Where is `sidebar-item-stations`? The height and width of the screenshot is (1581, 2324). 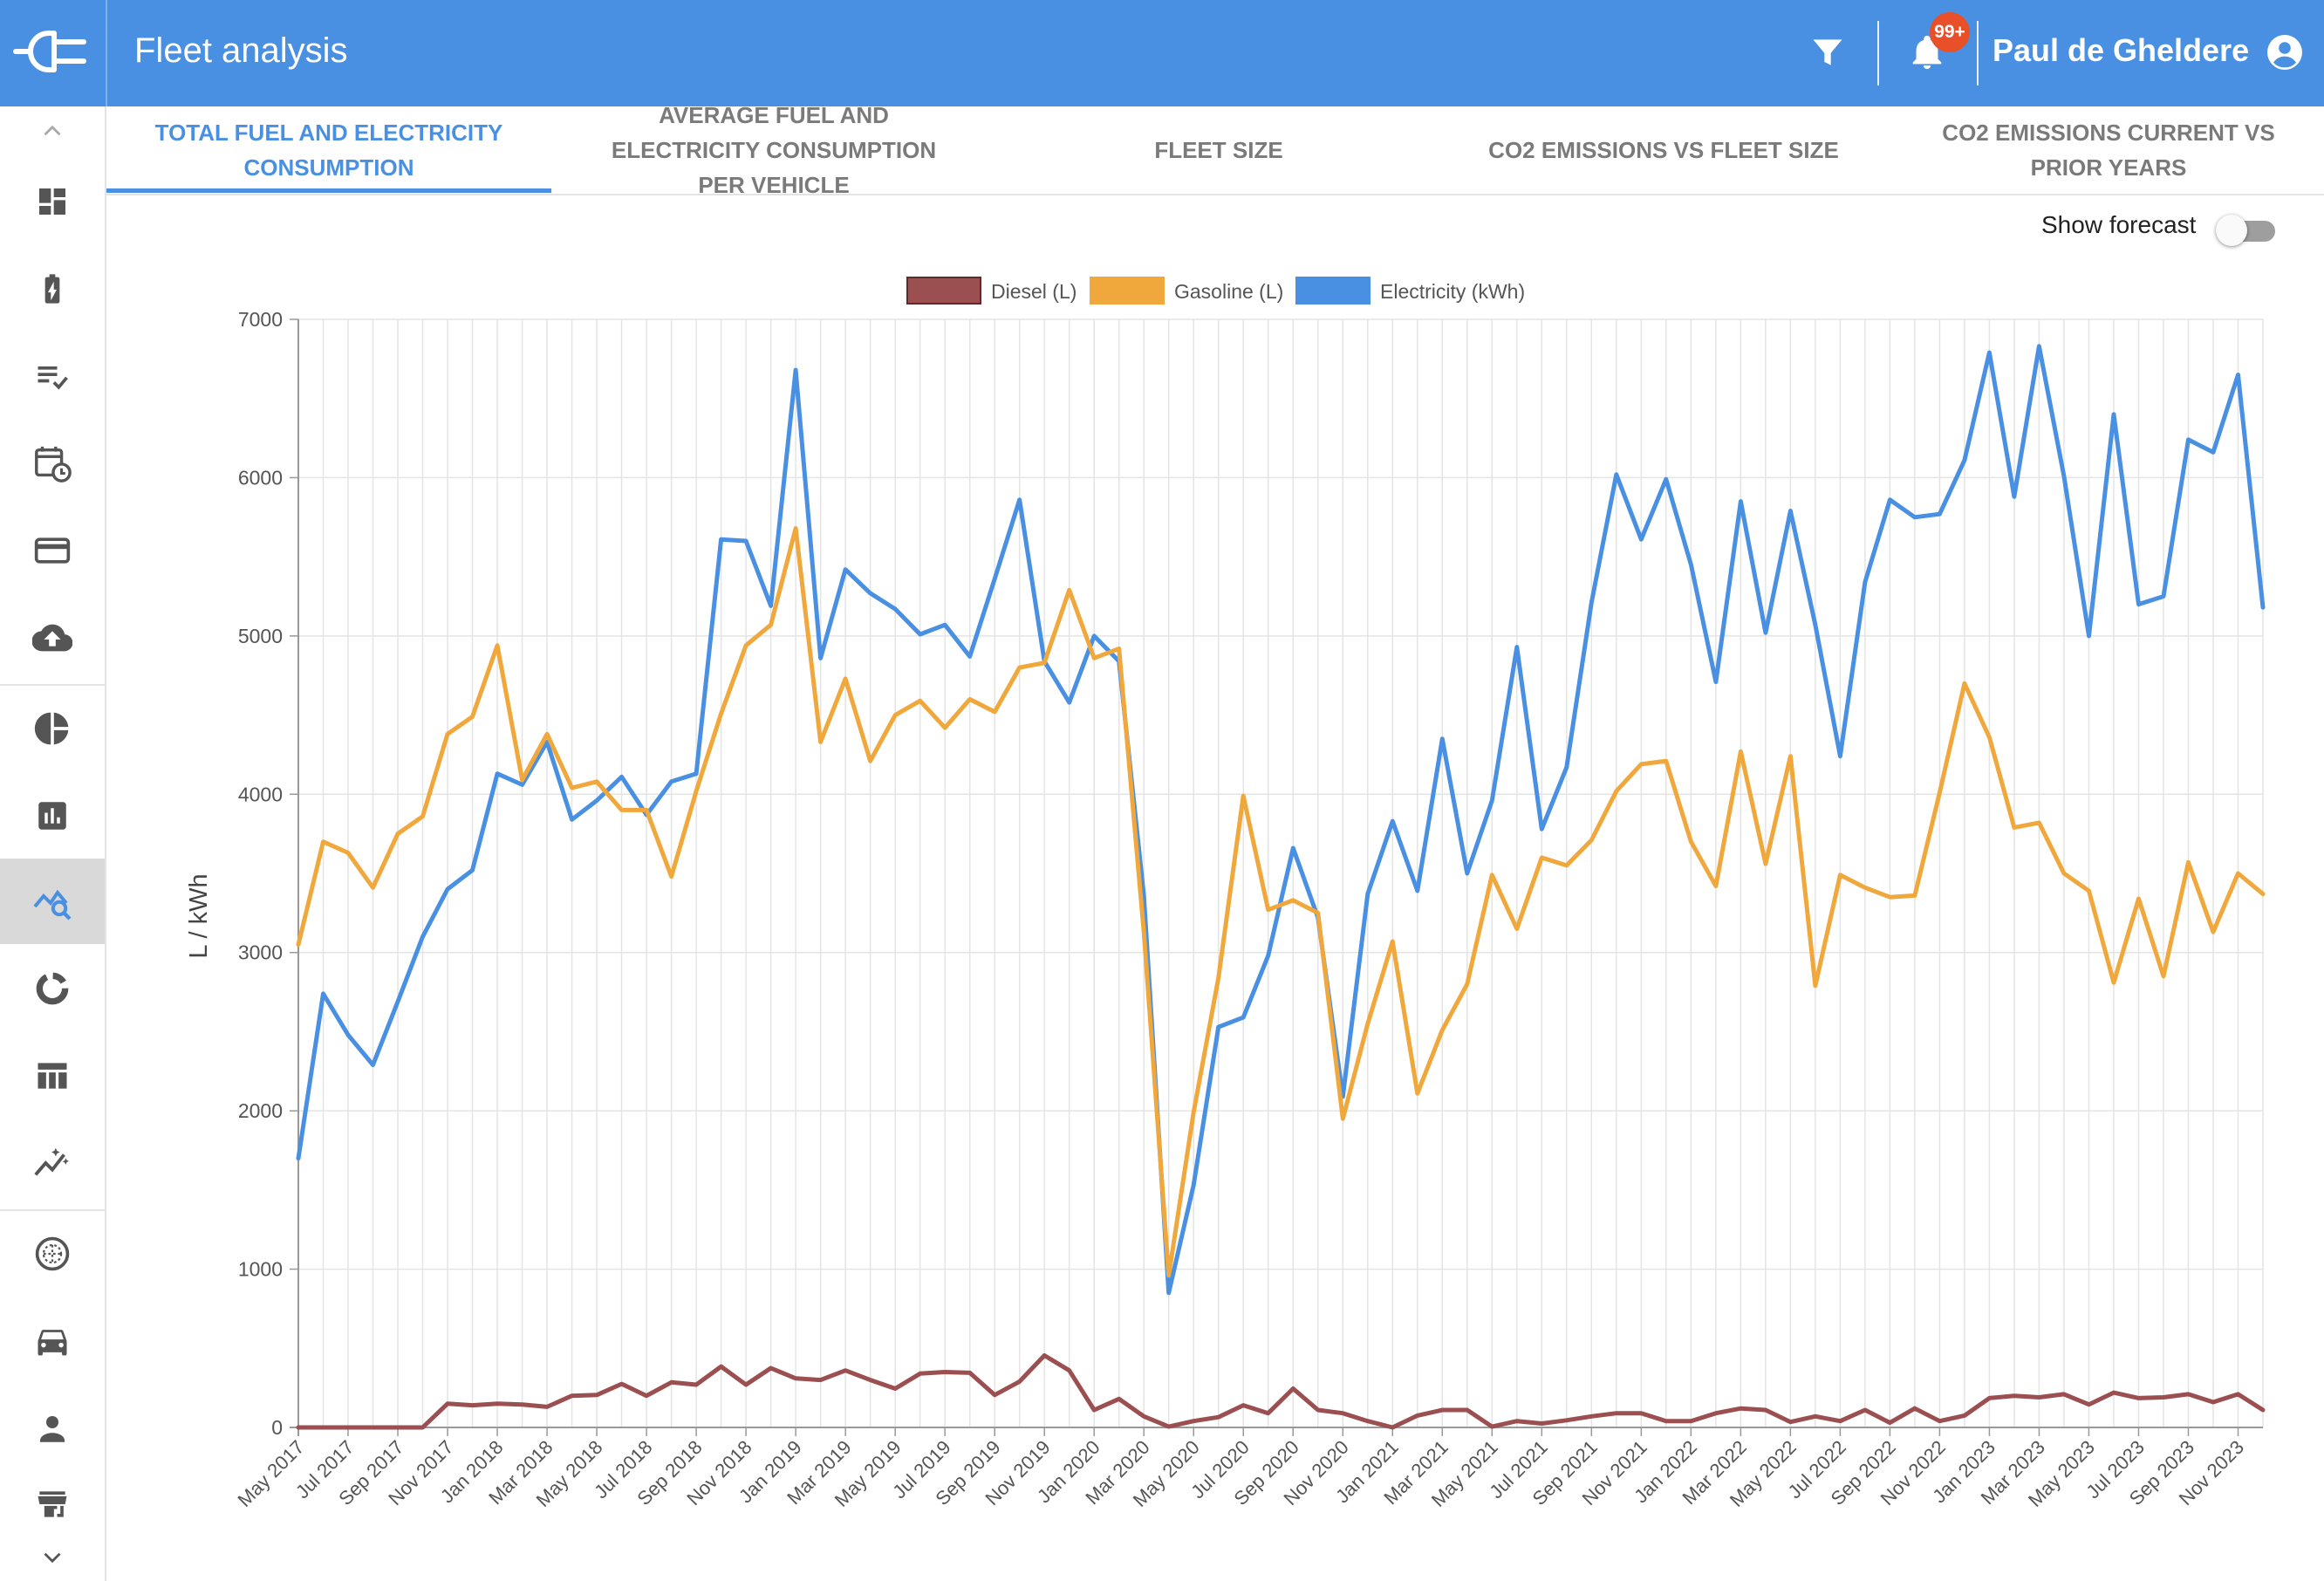
sidebar-item-stations is located at coordinates (53, 1504).